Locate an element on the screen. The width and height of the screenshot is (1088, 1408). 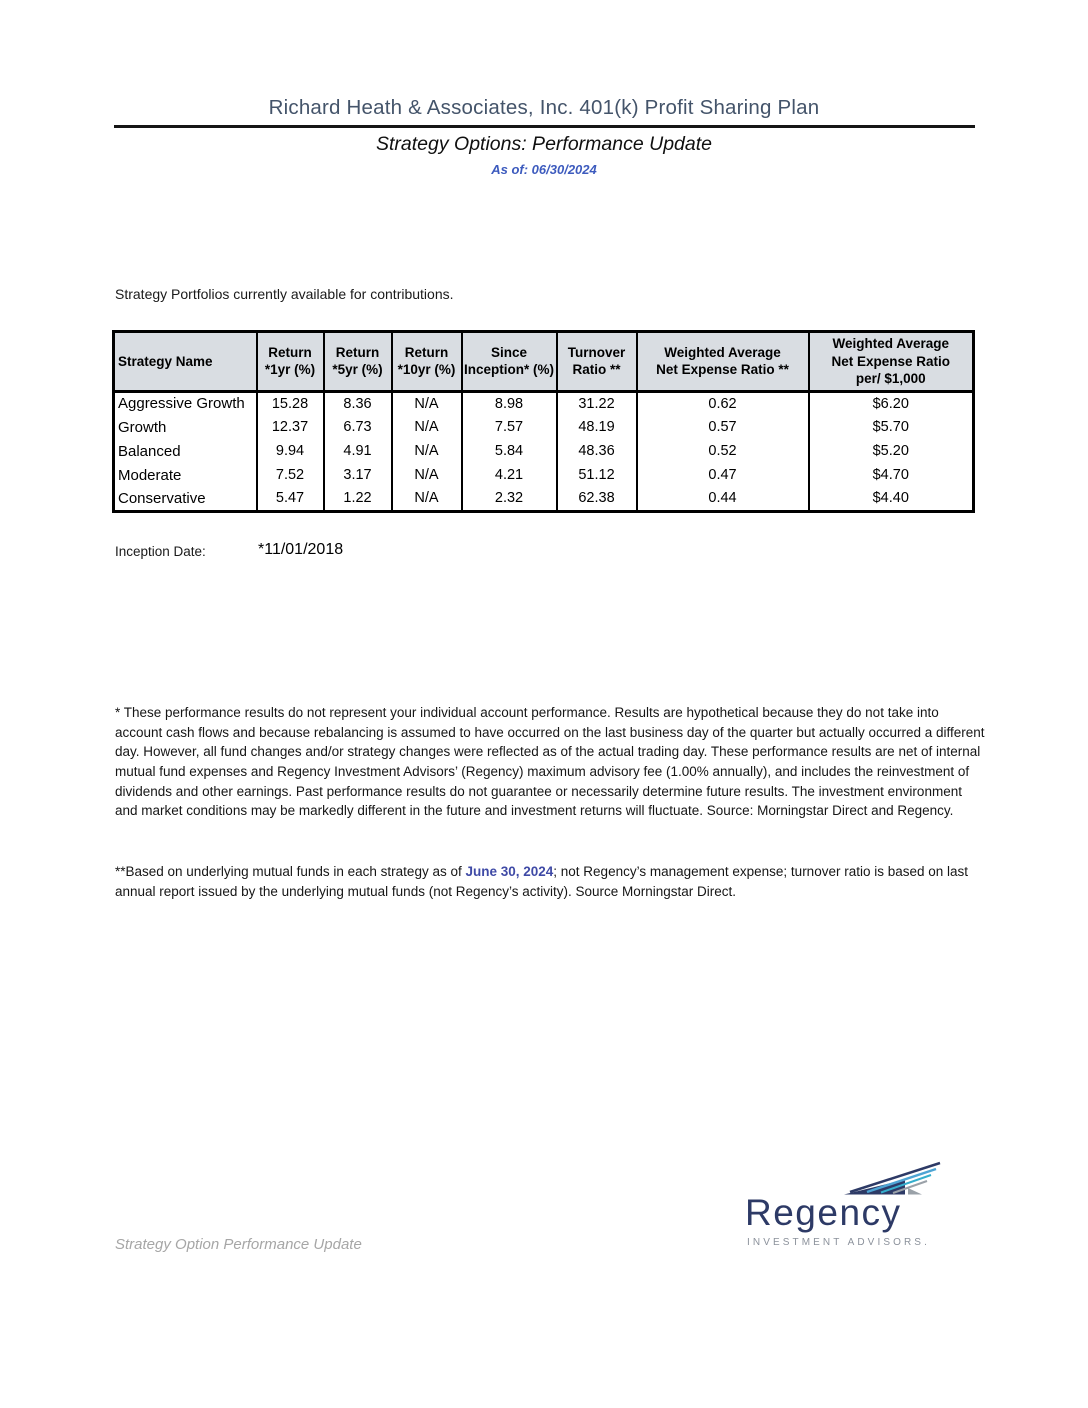
turnover-ratio: 48.36 is located at coordinates (597, 451).